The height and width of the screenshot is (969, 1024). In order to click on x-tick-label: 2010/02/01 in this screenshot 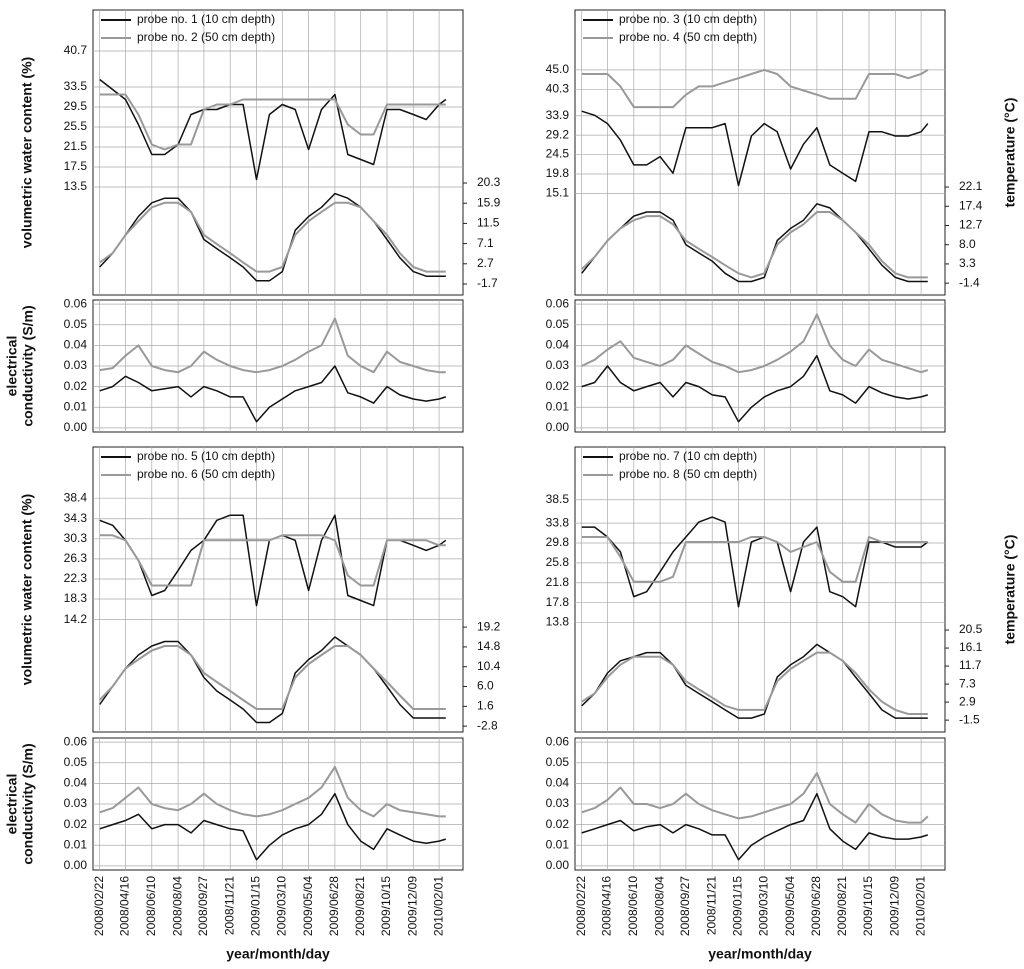, I will do `click(438, 906)`.